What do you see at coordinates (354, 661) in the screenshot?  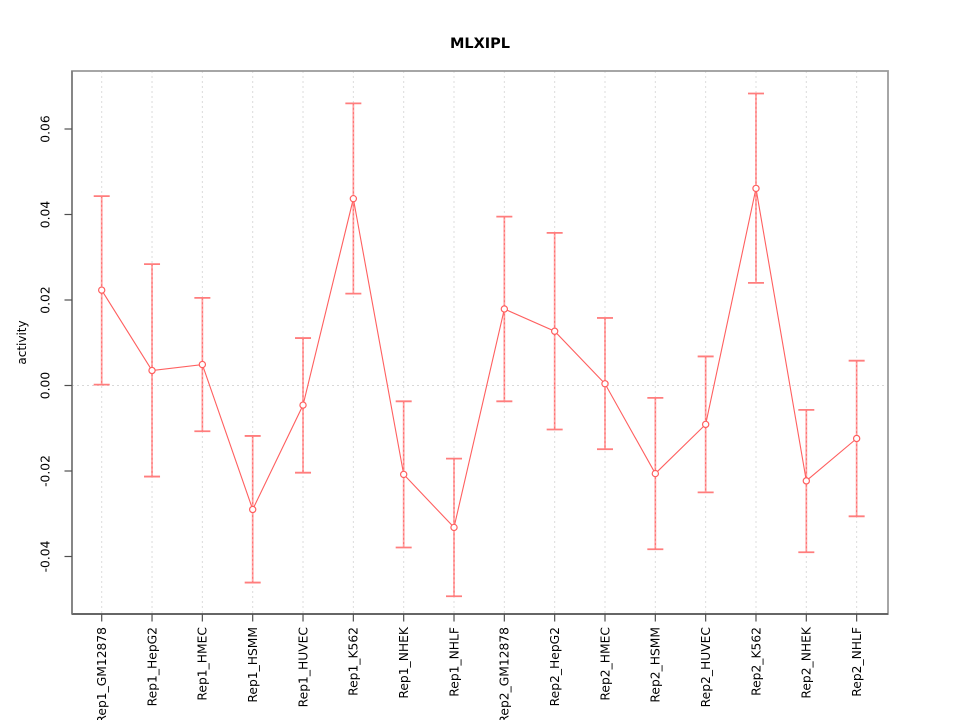 I see `x-axis-tick-label: Rep1_K562` at bounding box center [354, 661].